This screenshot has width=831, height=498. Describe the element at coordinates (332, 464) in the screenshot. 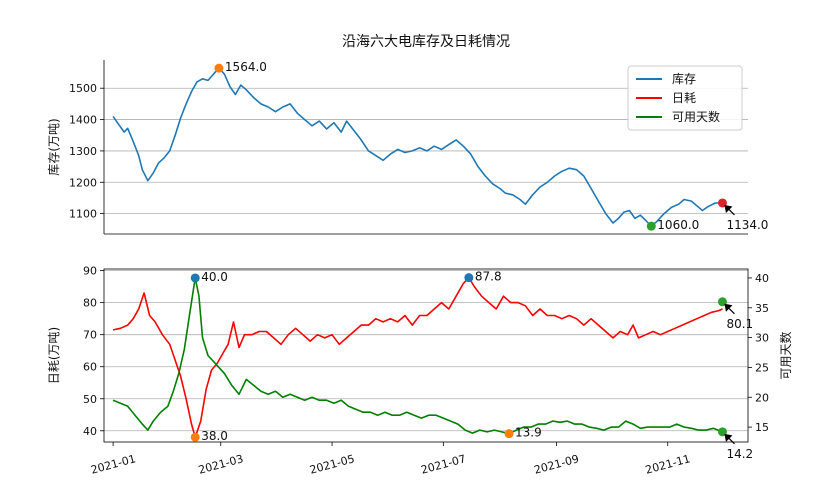

I see `x-tick-label: 2021-05` at that location.